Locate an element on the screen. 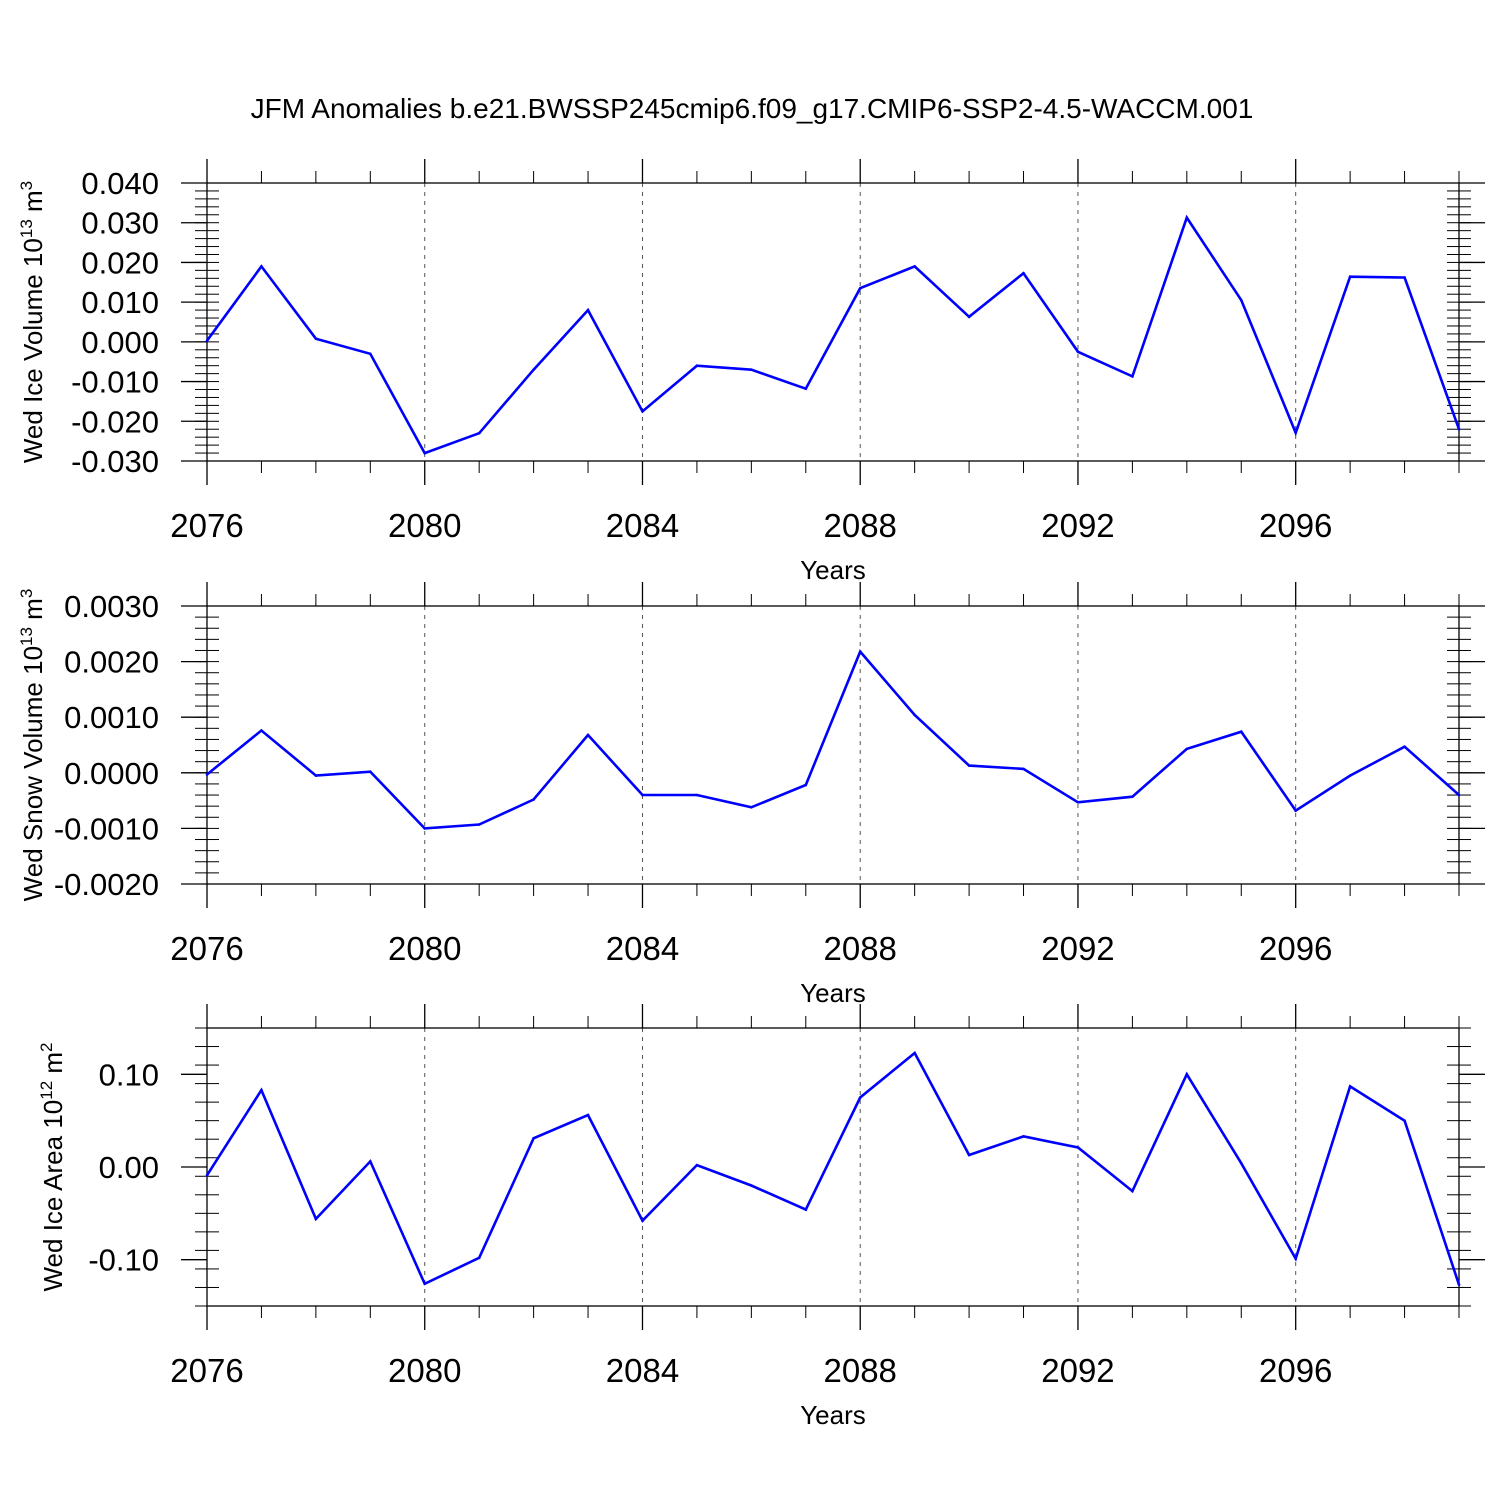 The height and width of the screenshot is (1500, 1500). y-axis-label-main: Wed Snow Volume 10 is located at coordinates (33, 773).